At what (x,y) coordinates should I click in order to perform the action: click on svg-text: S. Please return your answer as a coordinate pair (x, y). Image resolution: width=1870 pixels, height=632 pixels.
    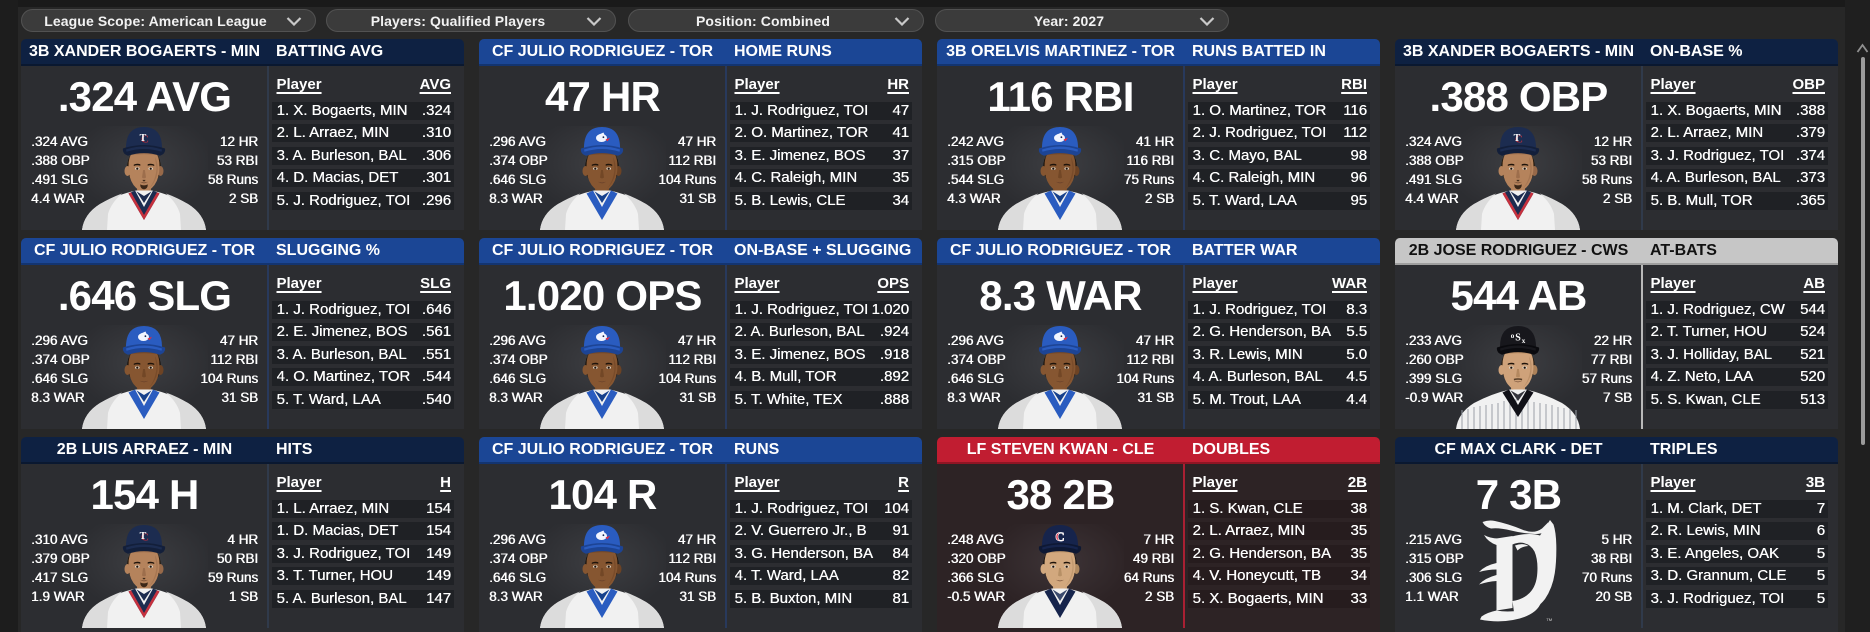
    Looking at the image, I should click on (1518, 338).